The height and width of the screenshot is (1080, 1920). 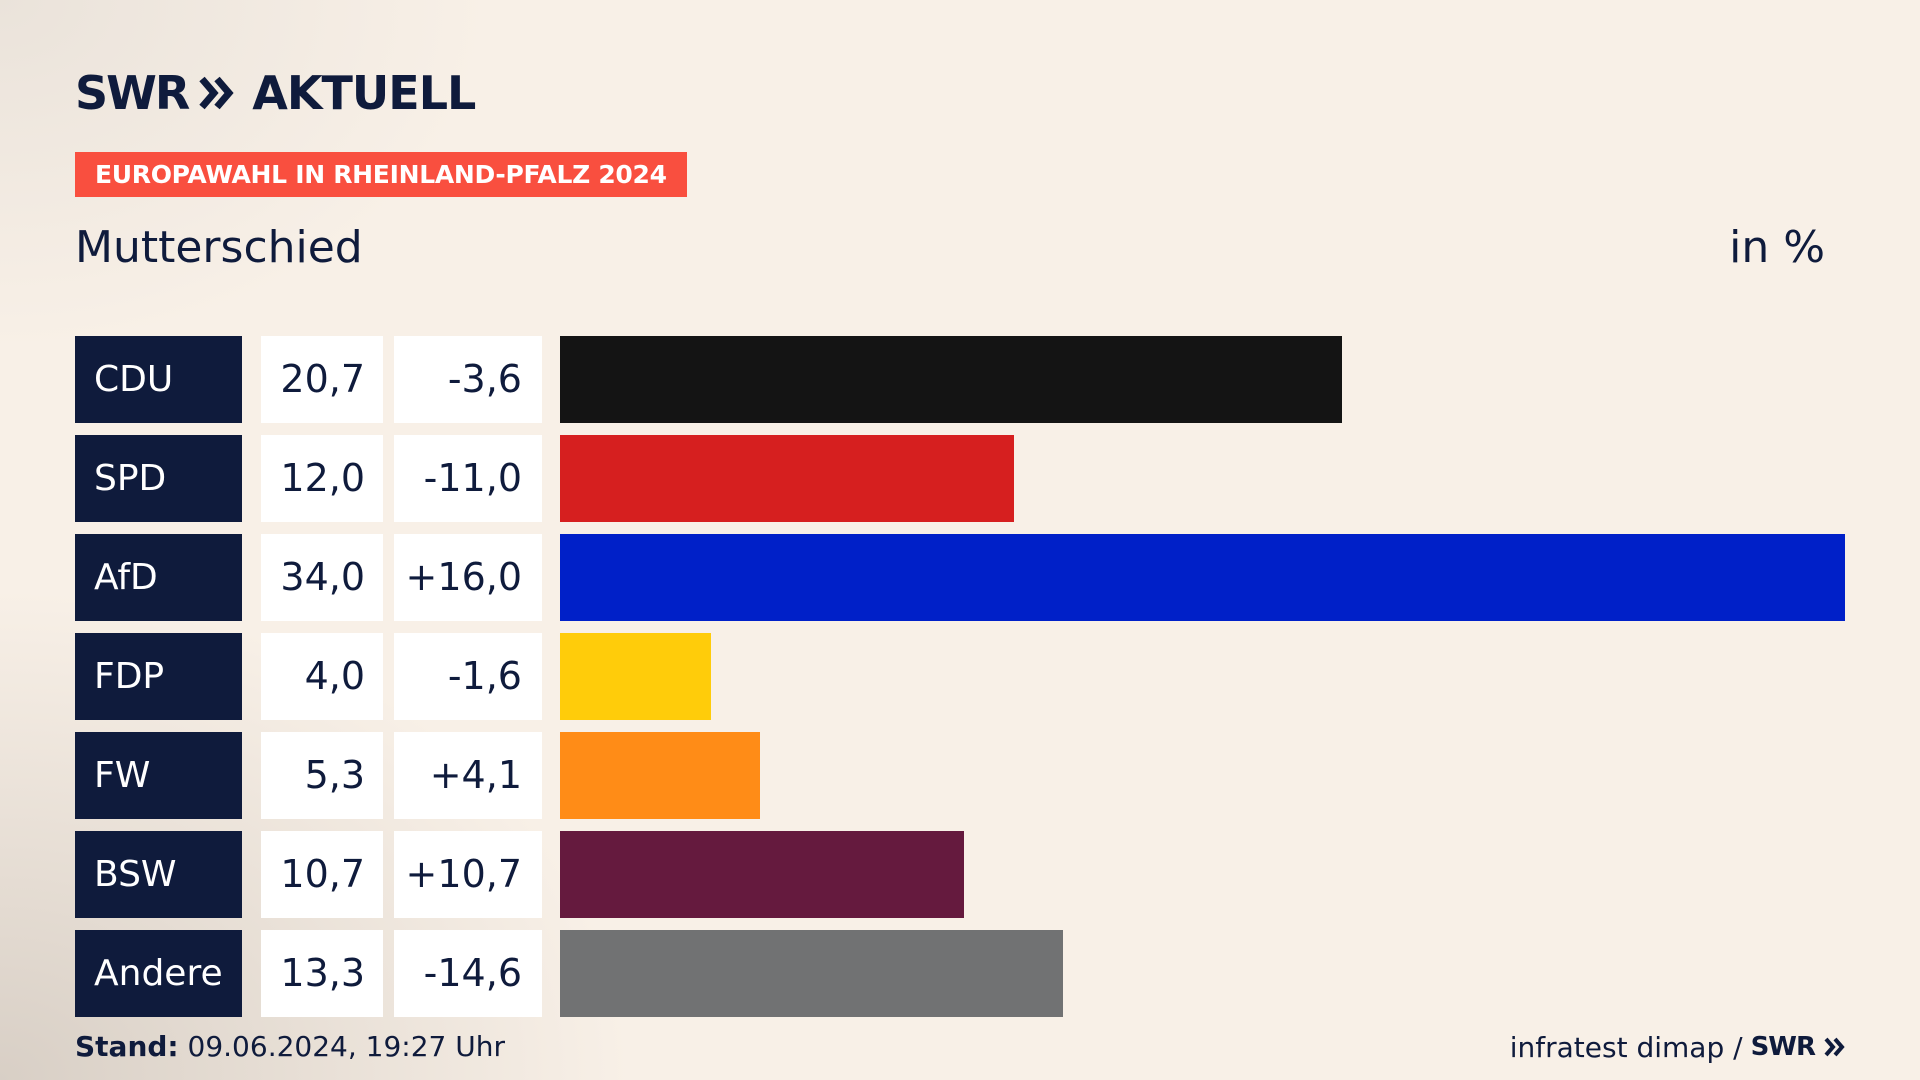 I want to click on vote-share: 12,0, so click(x=322, y=478).